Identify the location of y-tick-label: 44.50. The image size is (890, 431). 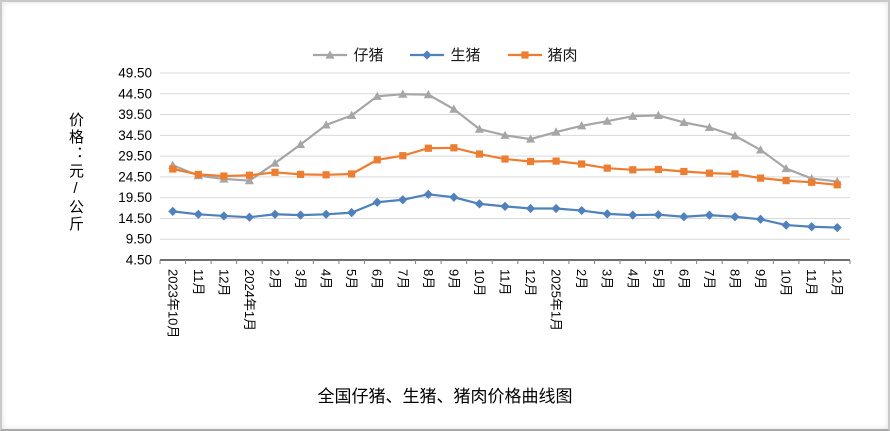
(135, 93).